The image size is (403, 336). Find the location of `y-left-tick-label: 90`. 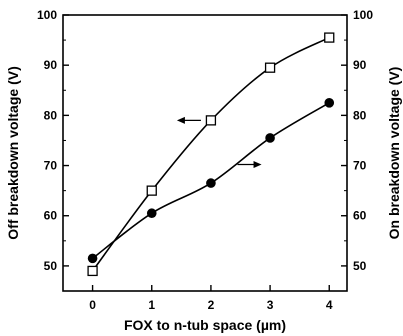

y-left-tick-label: 90 is located at coordinates (51, 65).